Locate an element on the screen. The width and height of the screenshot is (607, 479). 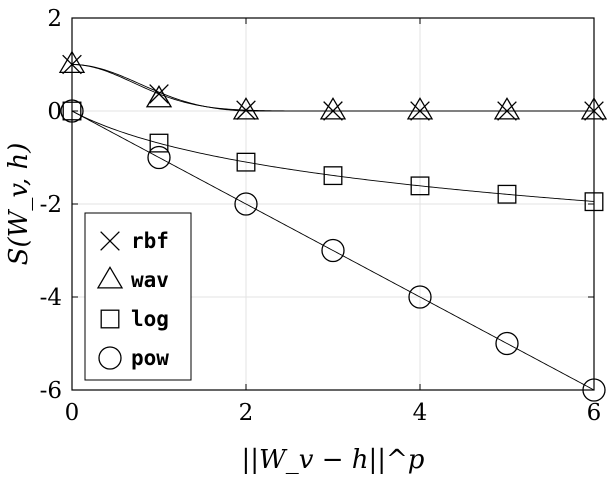
legend-marker-pow is located at coordinates (110, 358).